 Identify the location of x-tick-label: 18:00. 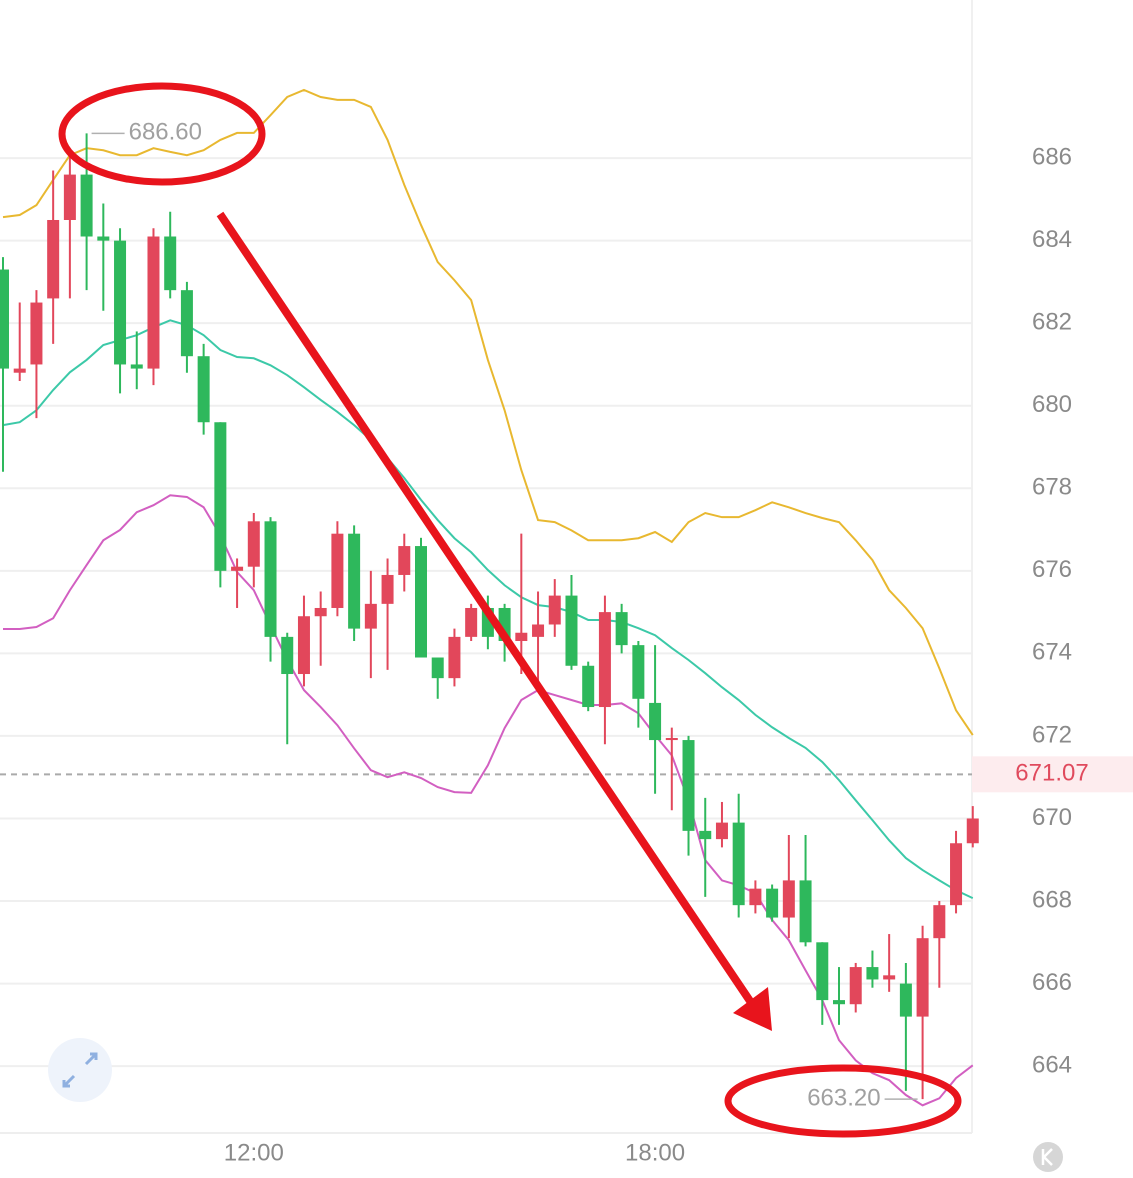
(655, 1152).